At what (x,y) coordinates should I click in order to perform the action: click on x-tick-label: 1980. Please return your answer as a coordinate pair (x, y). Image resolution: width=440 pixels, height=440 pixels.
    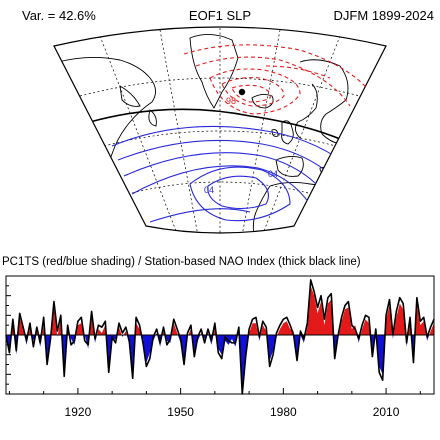
    Looking at the image, I should click on (283, 412).